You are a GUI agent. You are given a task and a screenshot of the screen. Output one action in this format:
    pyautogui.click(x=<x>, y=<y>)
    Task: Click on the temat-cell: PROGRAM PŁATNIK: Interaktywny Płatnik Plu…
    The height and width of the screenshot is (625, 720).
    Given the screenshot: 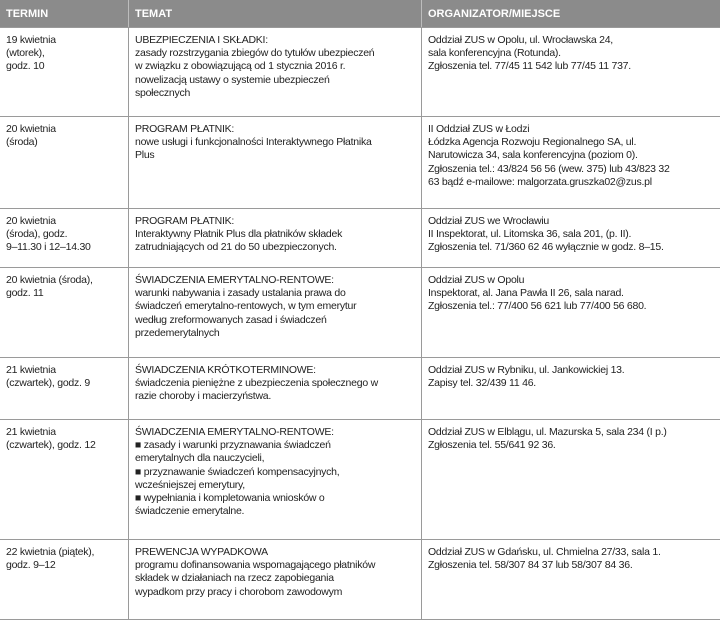 What is the action you would take?
    pyautogui.click(x=274, y=238)
    